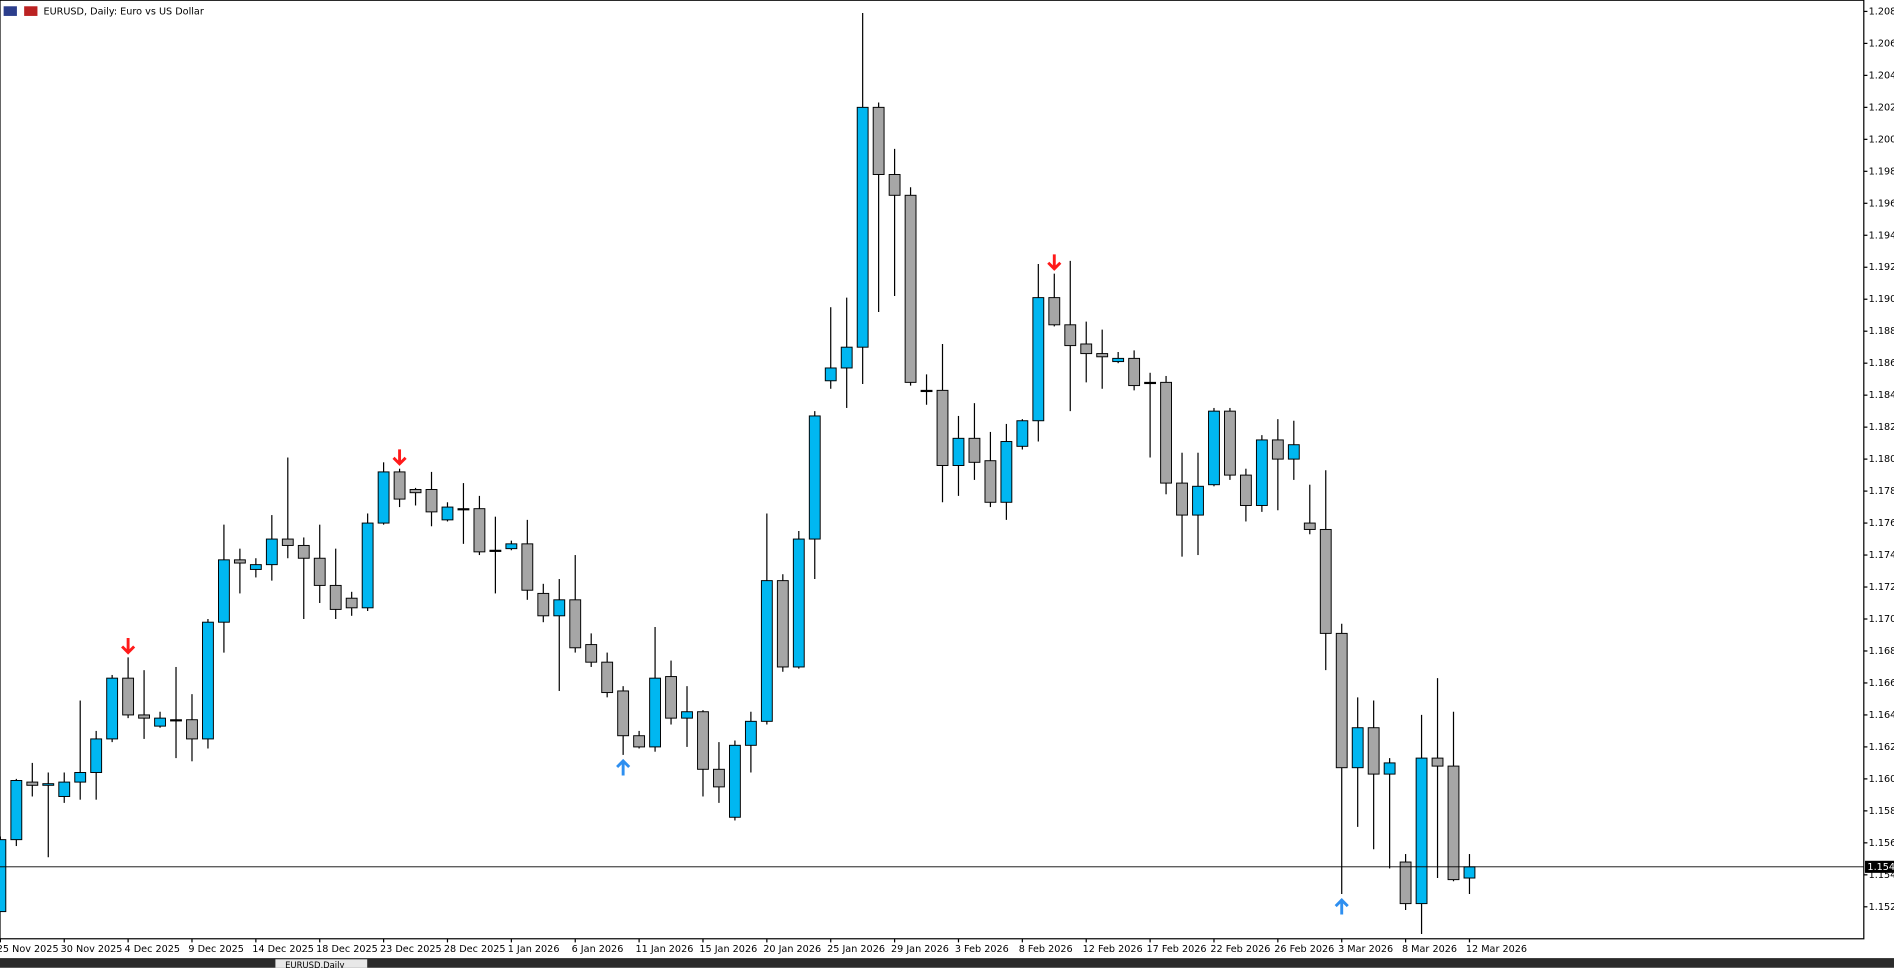 The image size is (1894, 968). I want to click on x-tick-label: 6 Jan 2026, so click(598, 949).